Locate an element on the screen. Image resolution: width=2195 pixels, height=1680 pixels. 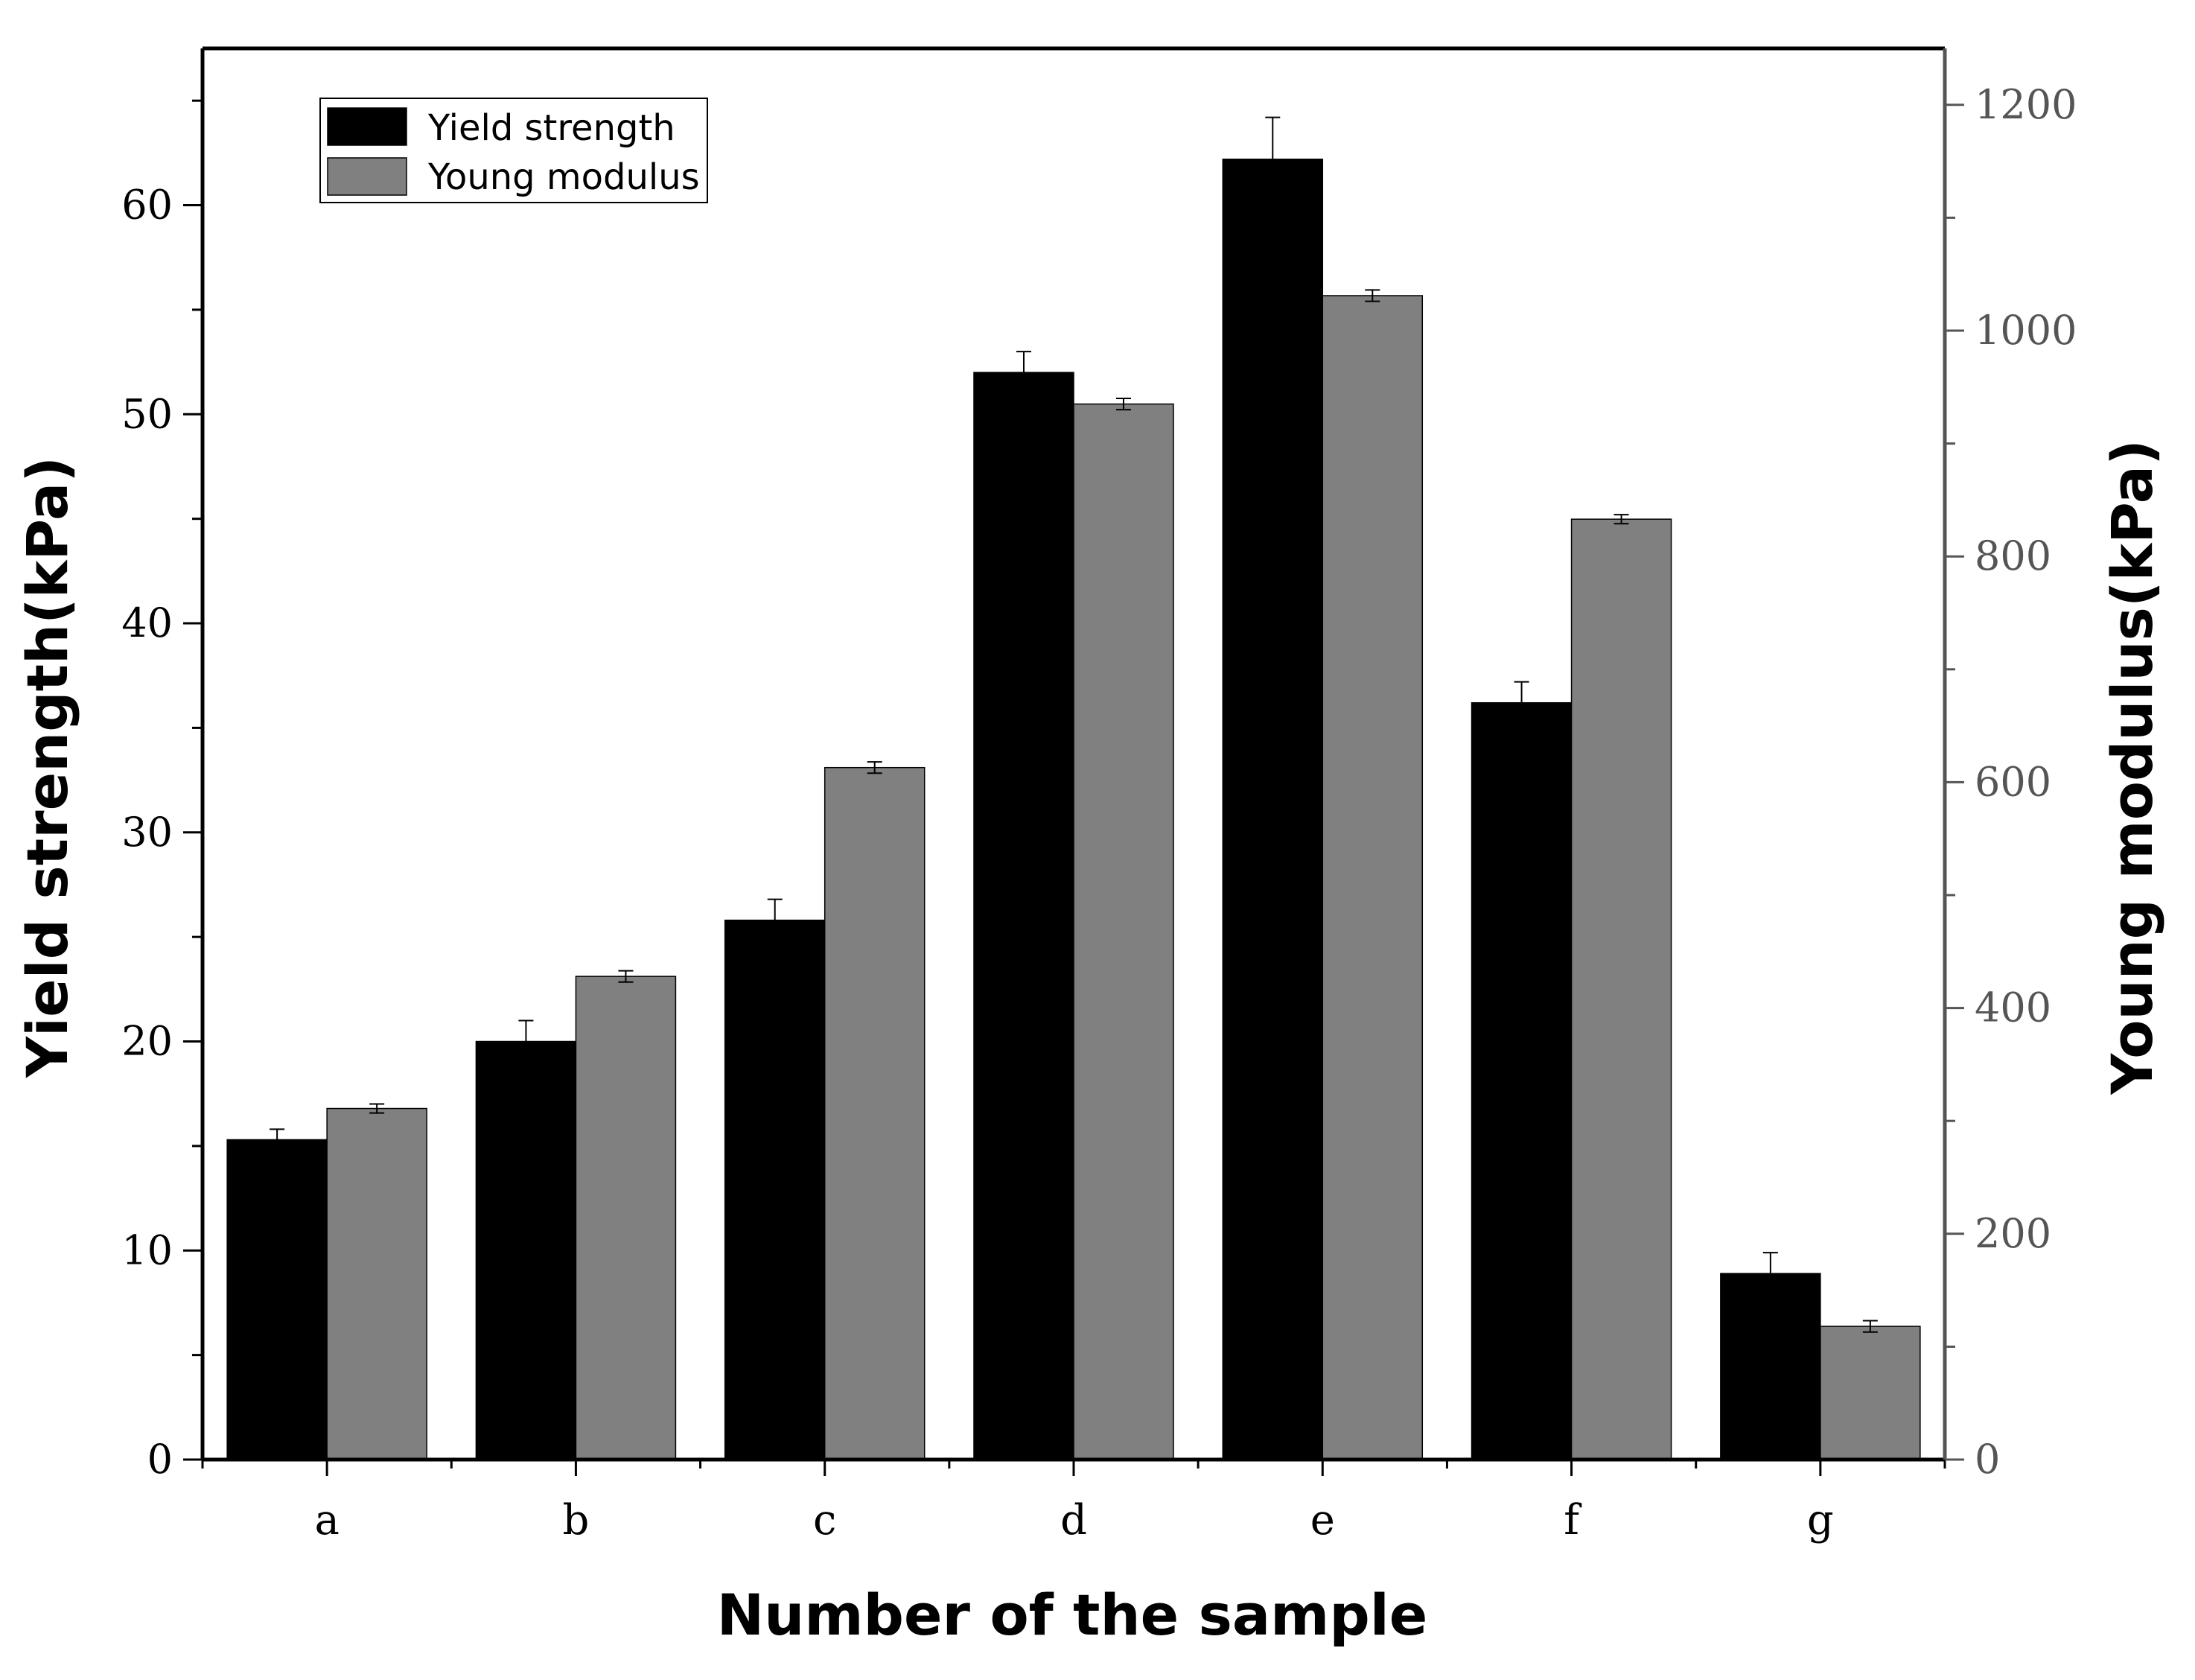
y2-tick-label-600: 600 is located at coordinates (2013, 781).